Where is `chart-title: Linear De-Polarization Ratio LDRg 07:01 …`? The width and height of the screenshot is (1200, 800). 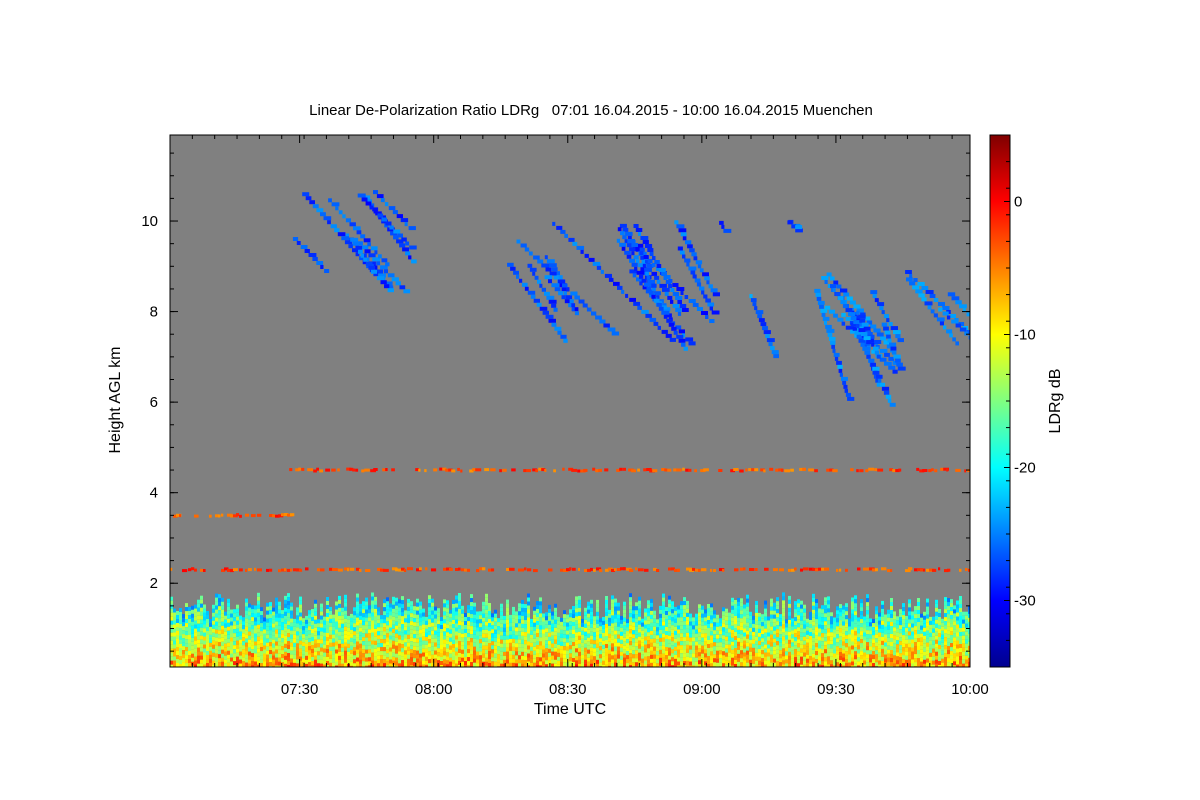 chart-title: Linear De-Polarization Ratio LDRg 07:01 … is located at coordinates (591, 110).